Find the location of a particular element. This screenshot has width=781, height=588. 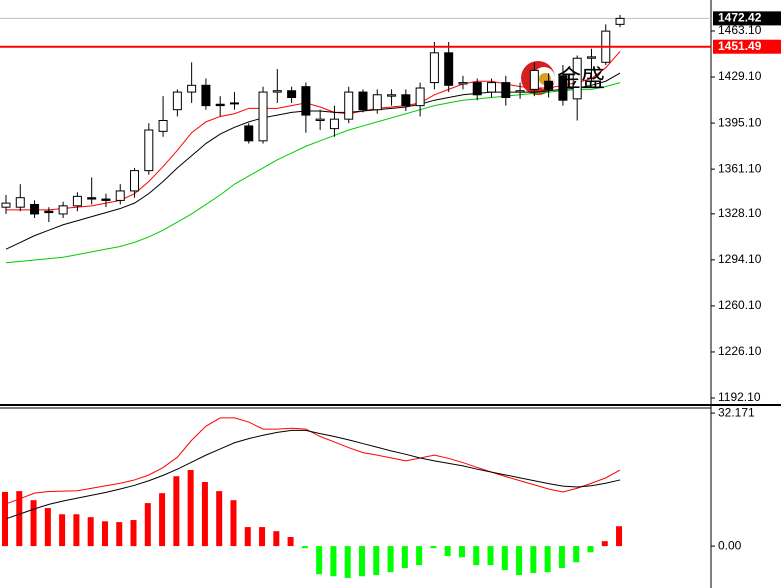

y-tick-label: 1395.10 is located at coordinates (740, 122).